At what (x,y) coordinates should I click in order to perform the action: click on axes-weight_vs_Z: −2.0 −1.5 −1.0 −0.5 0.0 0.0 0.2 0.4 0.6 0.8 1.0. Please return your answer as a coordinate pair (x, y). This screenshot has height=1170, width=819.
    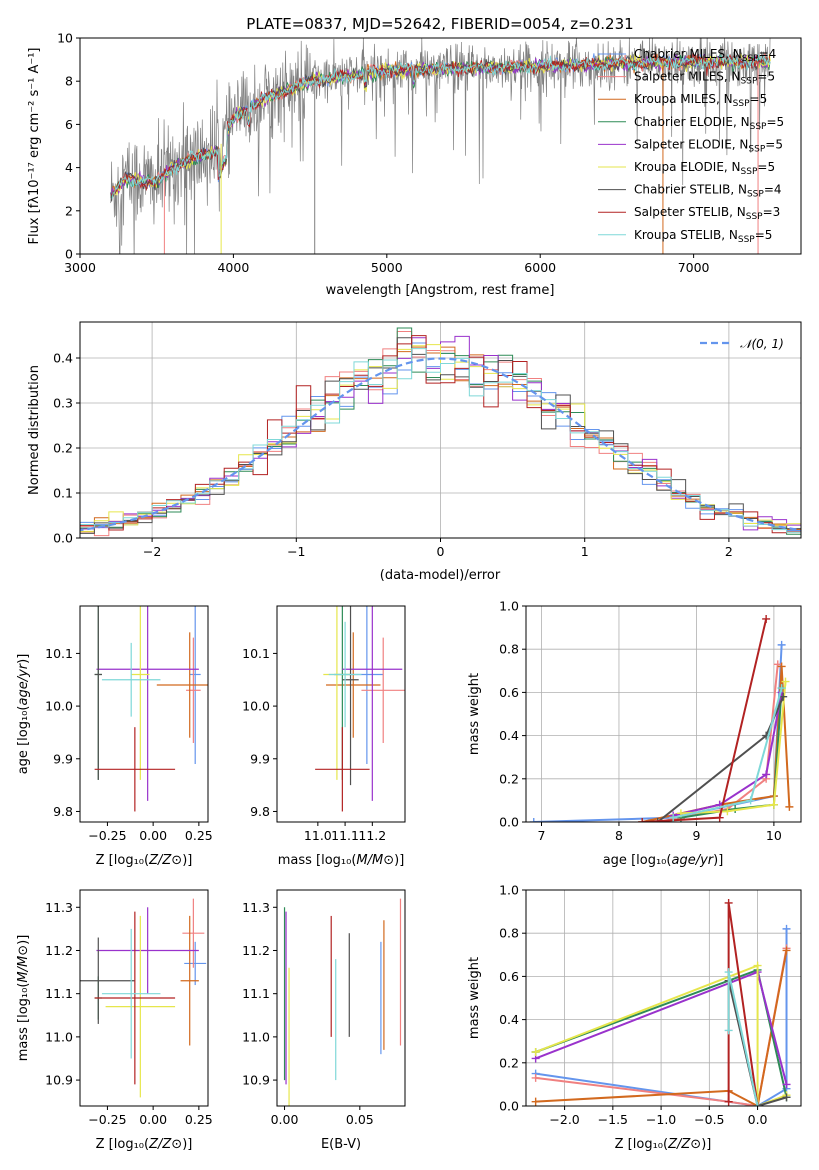
    Looking at the image, I should click on (650, 1005).